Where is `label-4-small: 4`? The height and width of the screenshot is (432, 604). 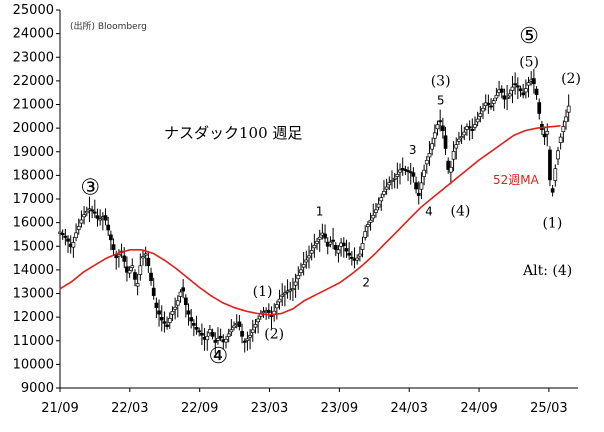 label-4-small: 4 is located at coordinates (429, 212).